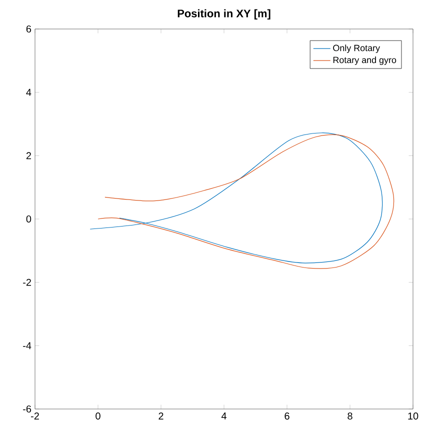 The width and height of the screenshot is (425, 437). I want to click on legend-label: Rotary and gyro, so click(364, 60).